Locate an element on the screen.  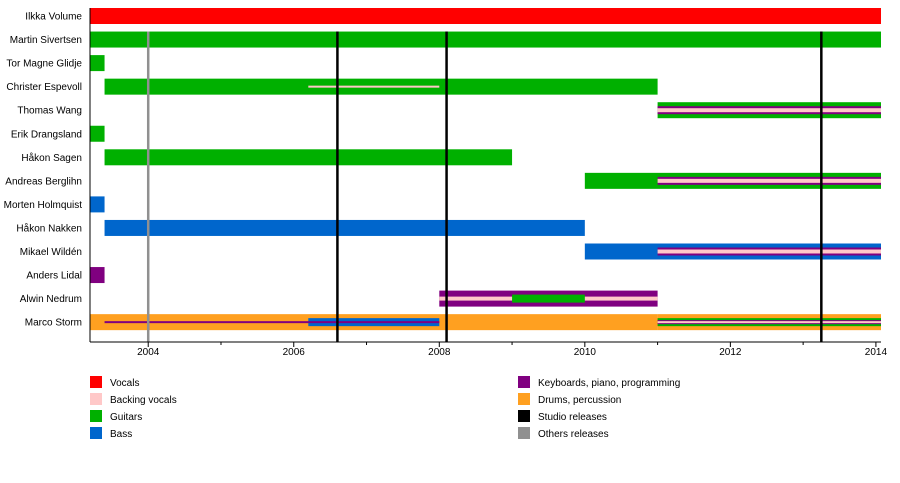
legend-swatch-keys is located at coordinates (524, 382).